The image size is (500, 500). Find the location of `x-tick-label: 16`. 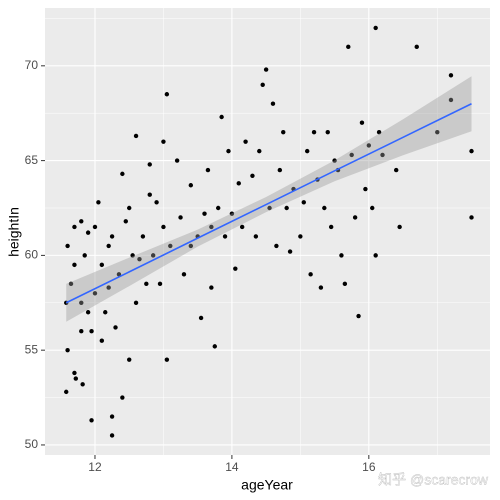

x-tick-label: 16 is located at coordinates (369, 467).